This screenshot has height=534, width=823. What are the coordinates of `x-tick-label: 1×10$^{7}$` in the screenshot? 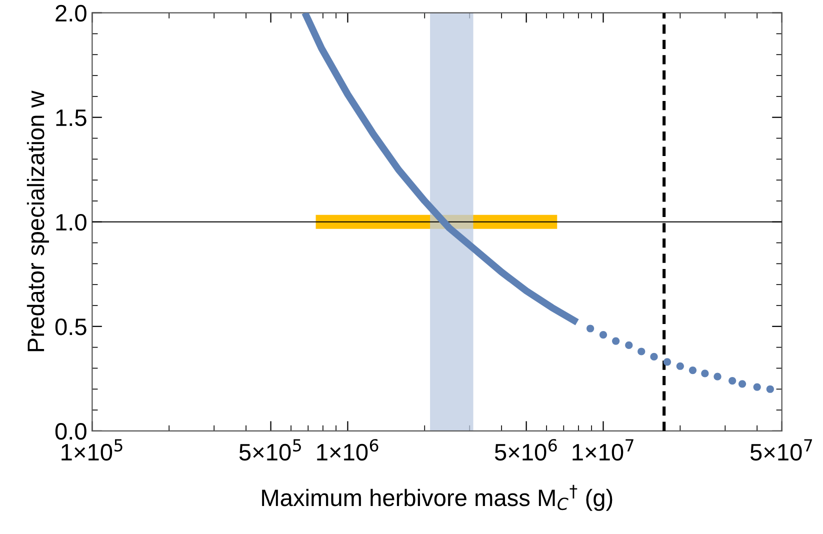 It's located at (603, 450).